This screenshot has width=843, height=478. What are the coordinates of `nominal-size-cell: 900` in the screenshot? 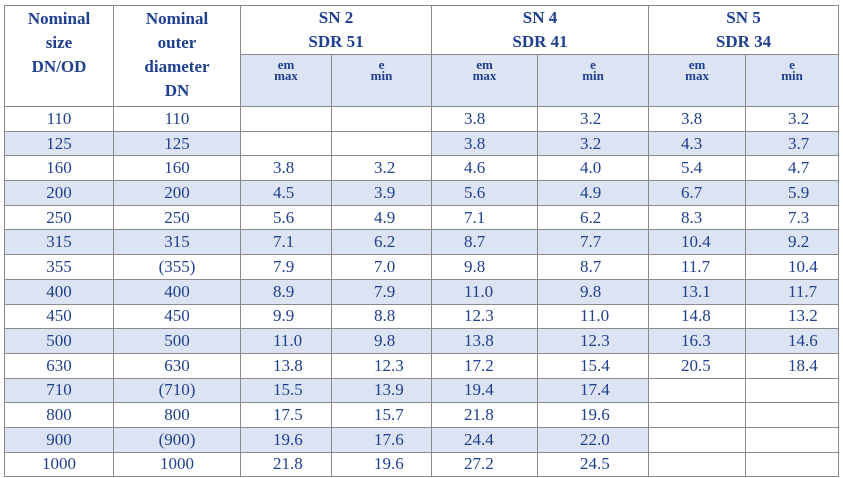 It's located at (59, 439).